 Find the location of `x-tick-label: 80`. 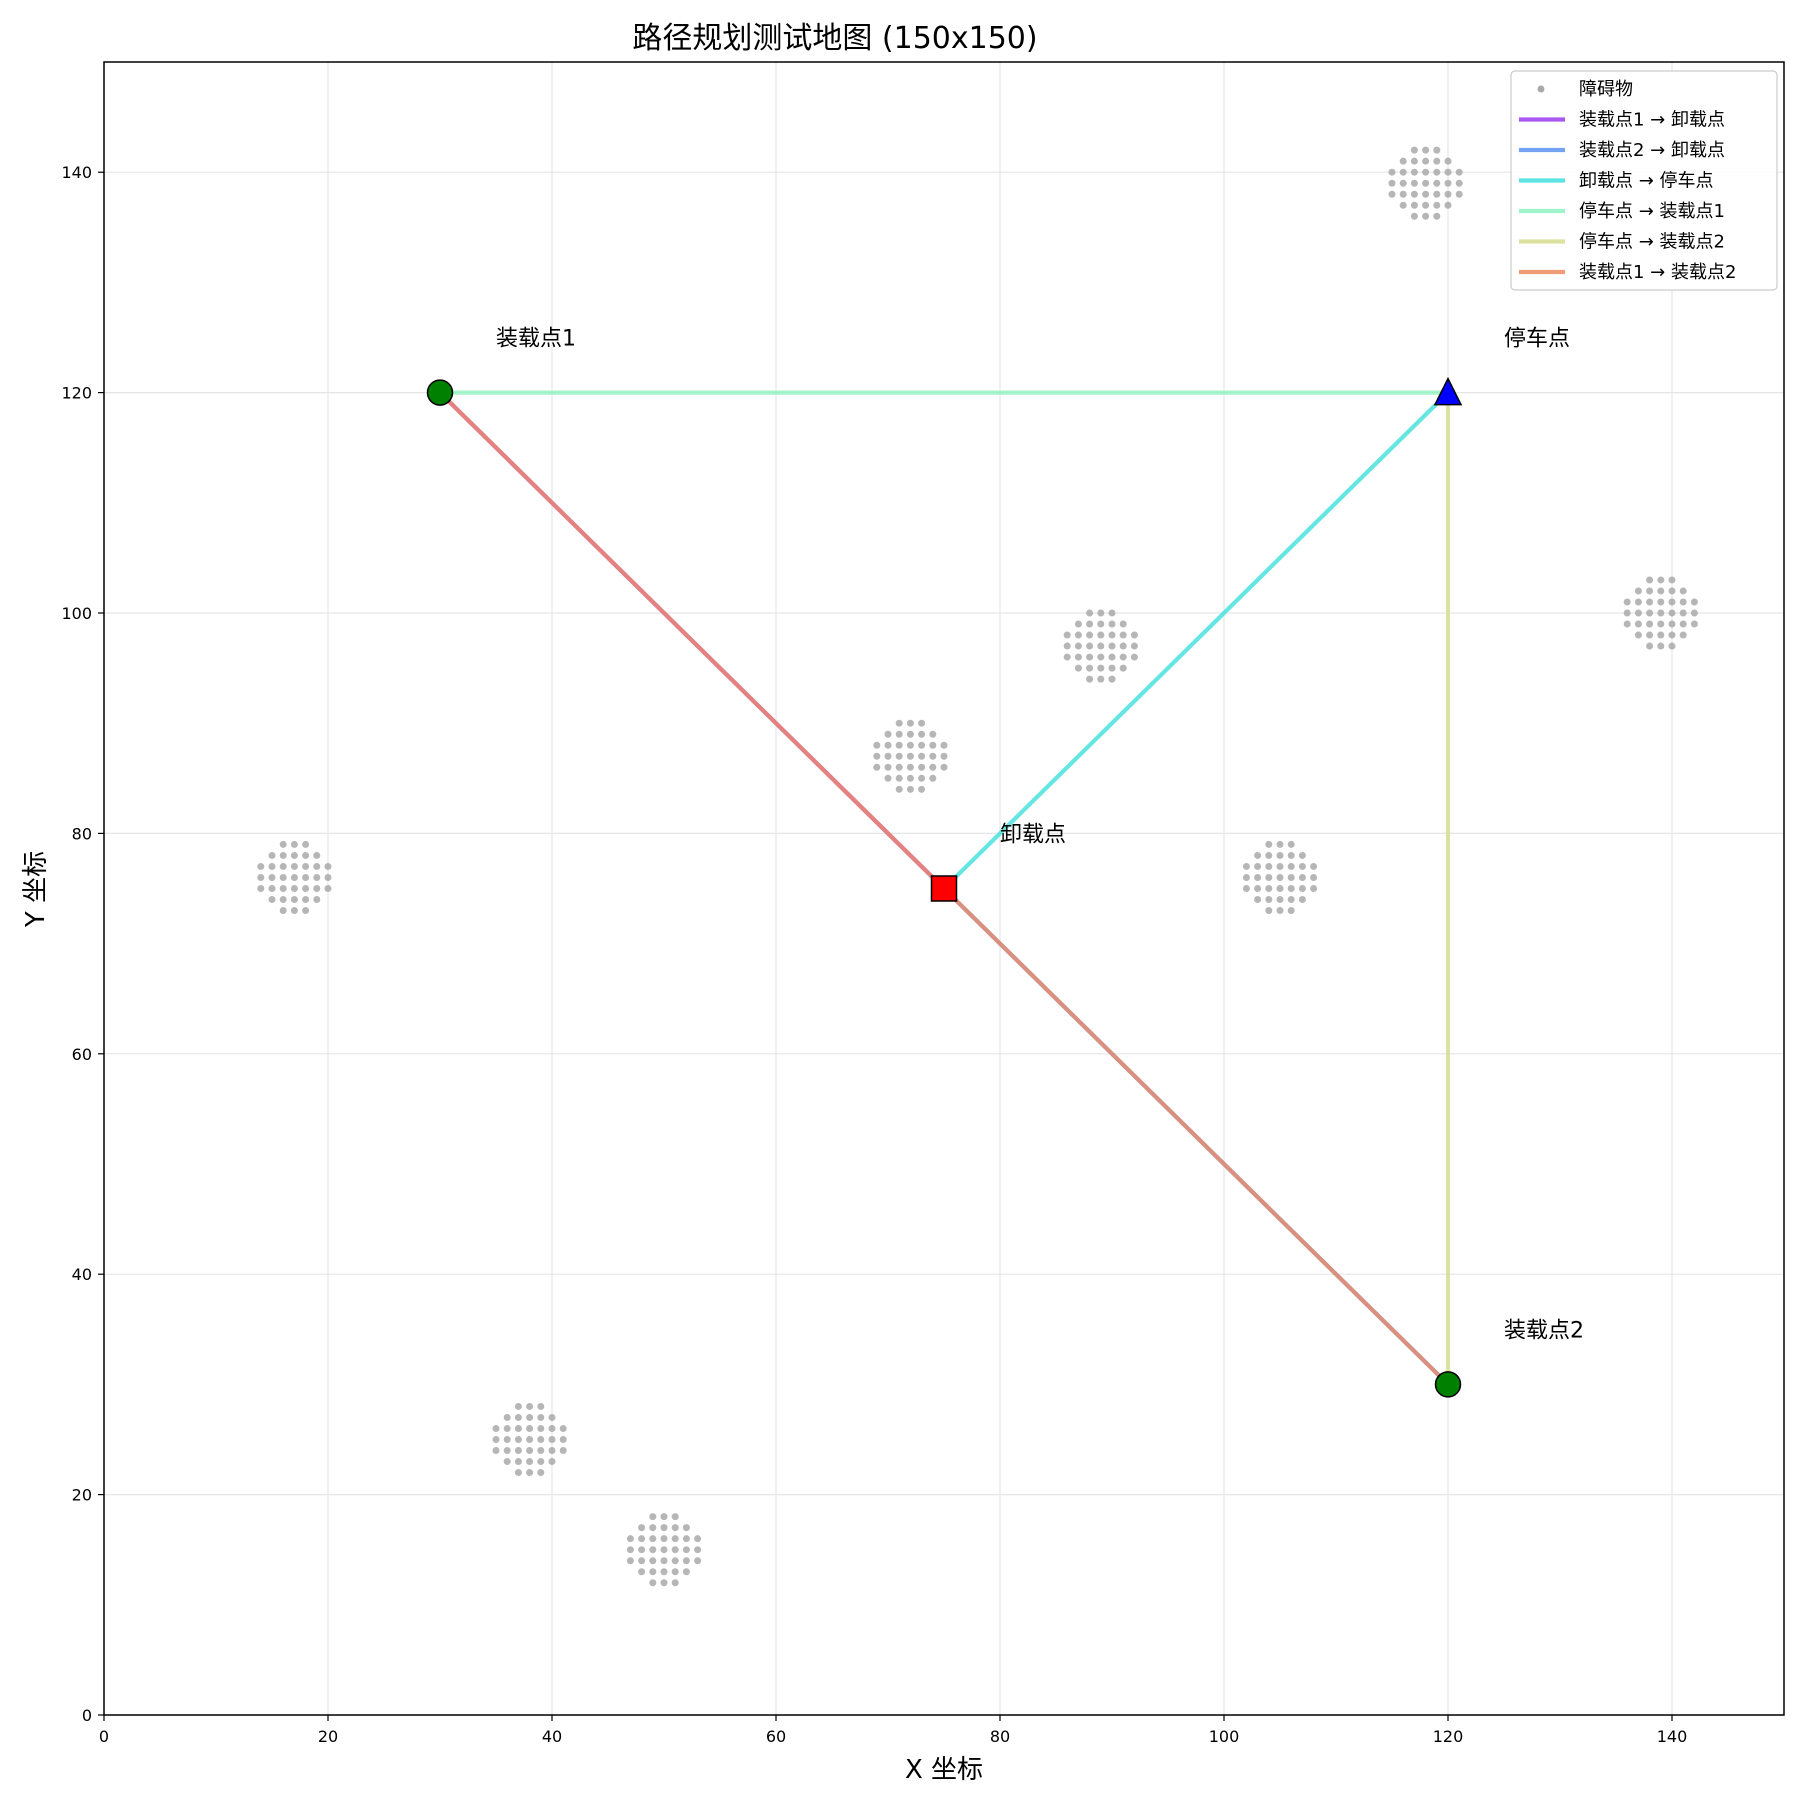

x-tick-label: 80 is located at coordinates (1000, 1736).